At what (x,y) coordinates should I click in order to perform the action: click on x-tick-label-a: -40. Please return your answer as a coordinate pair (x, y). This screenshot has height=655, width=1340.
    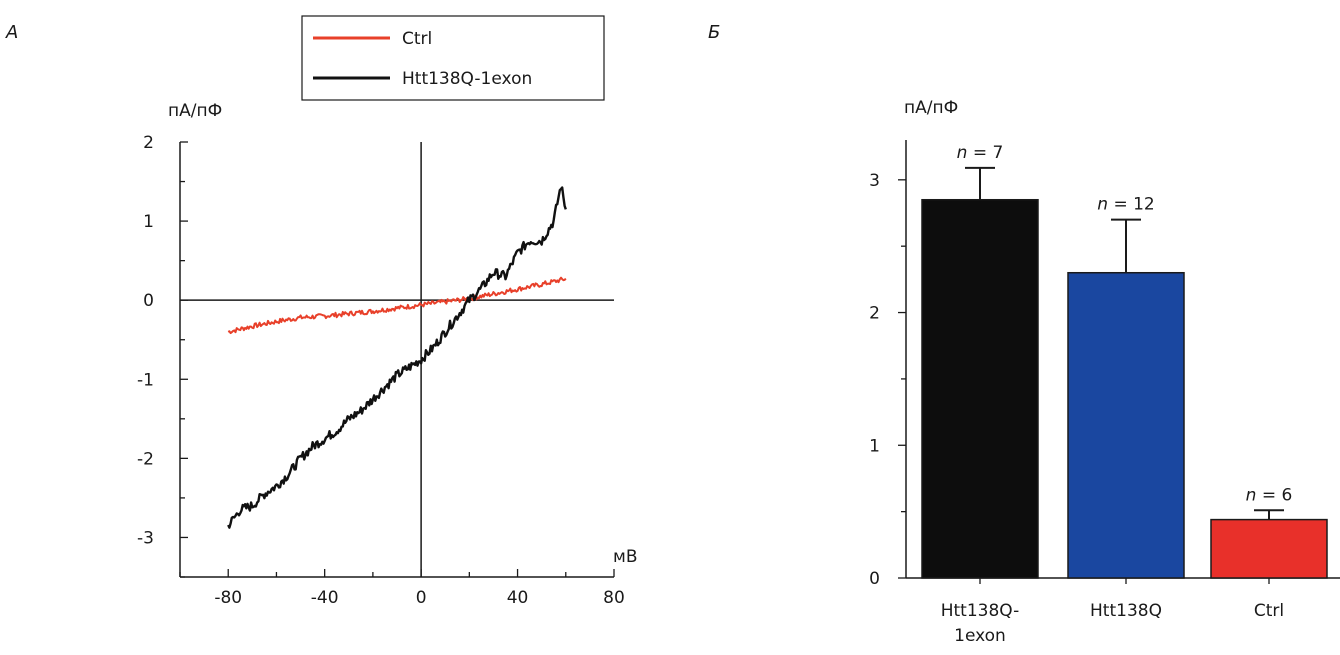
    Looking at the image, I should click on (325, 598).